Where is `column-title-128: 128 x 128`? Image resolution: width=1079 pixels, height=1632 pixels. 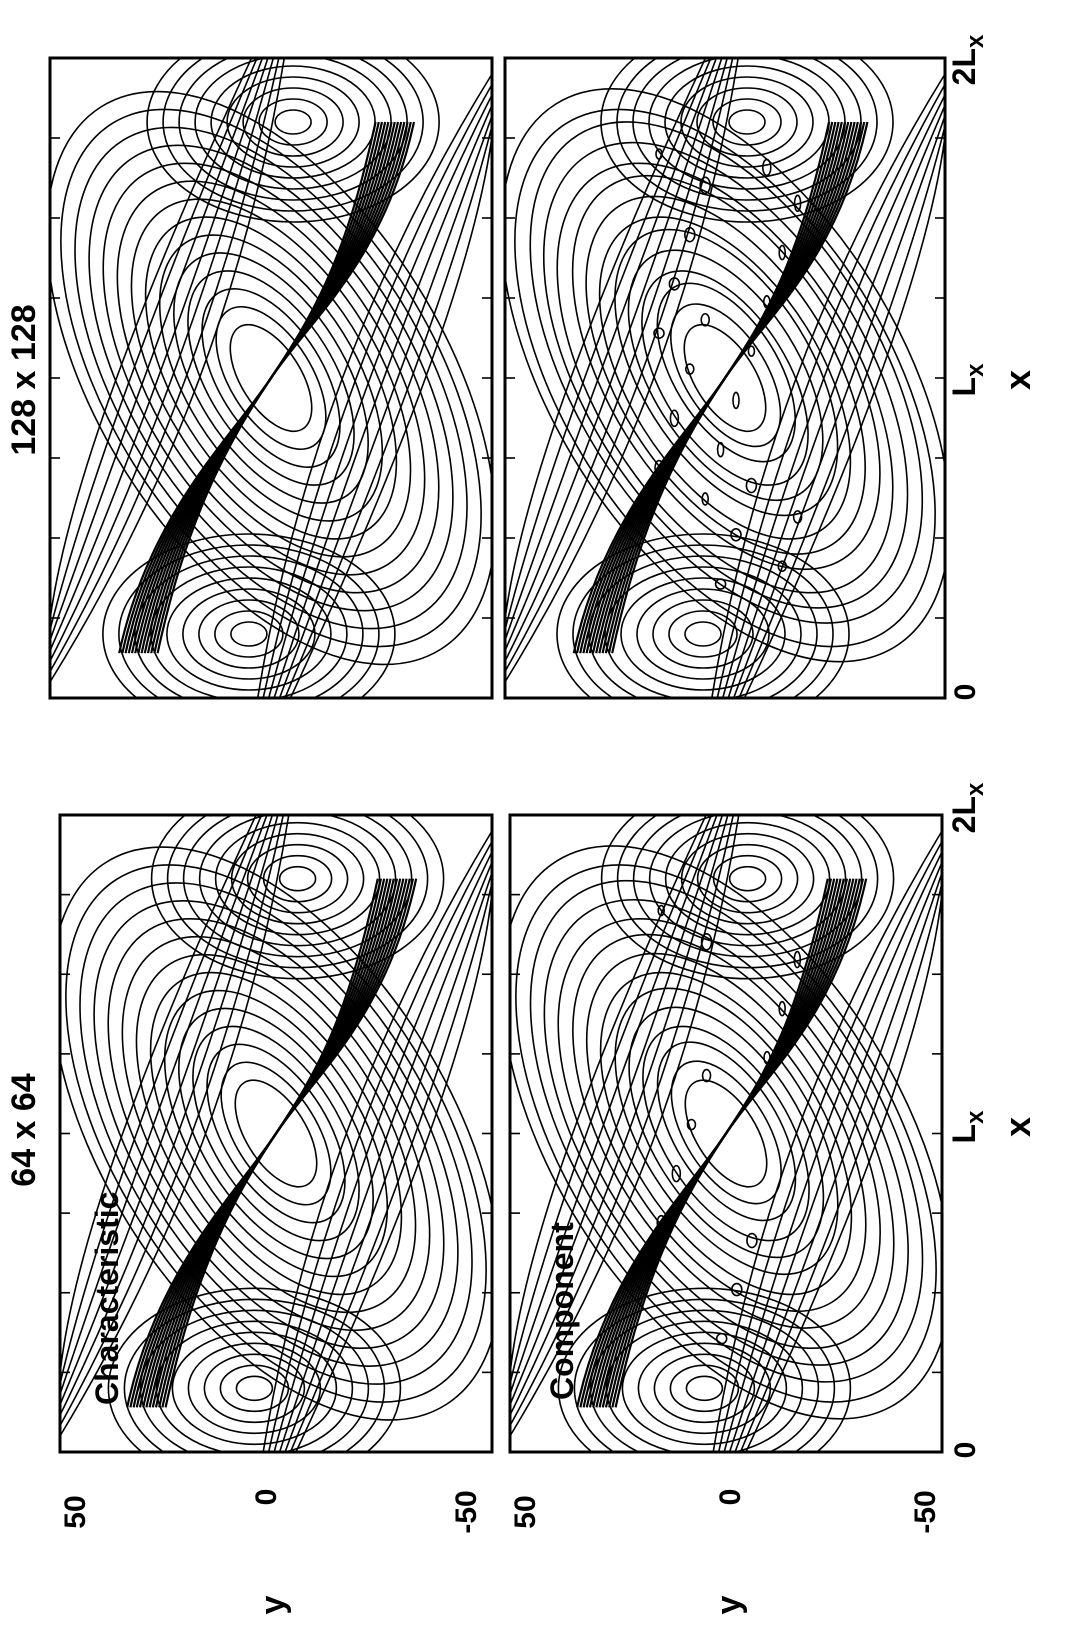
column-title-128: 128 x 128 is located at coordinates (24, 379).